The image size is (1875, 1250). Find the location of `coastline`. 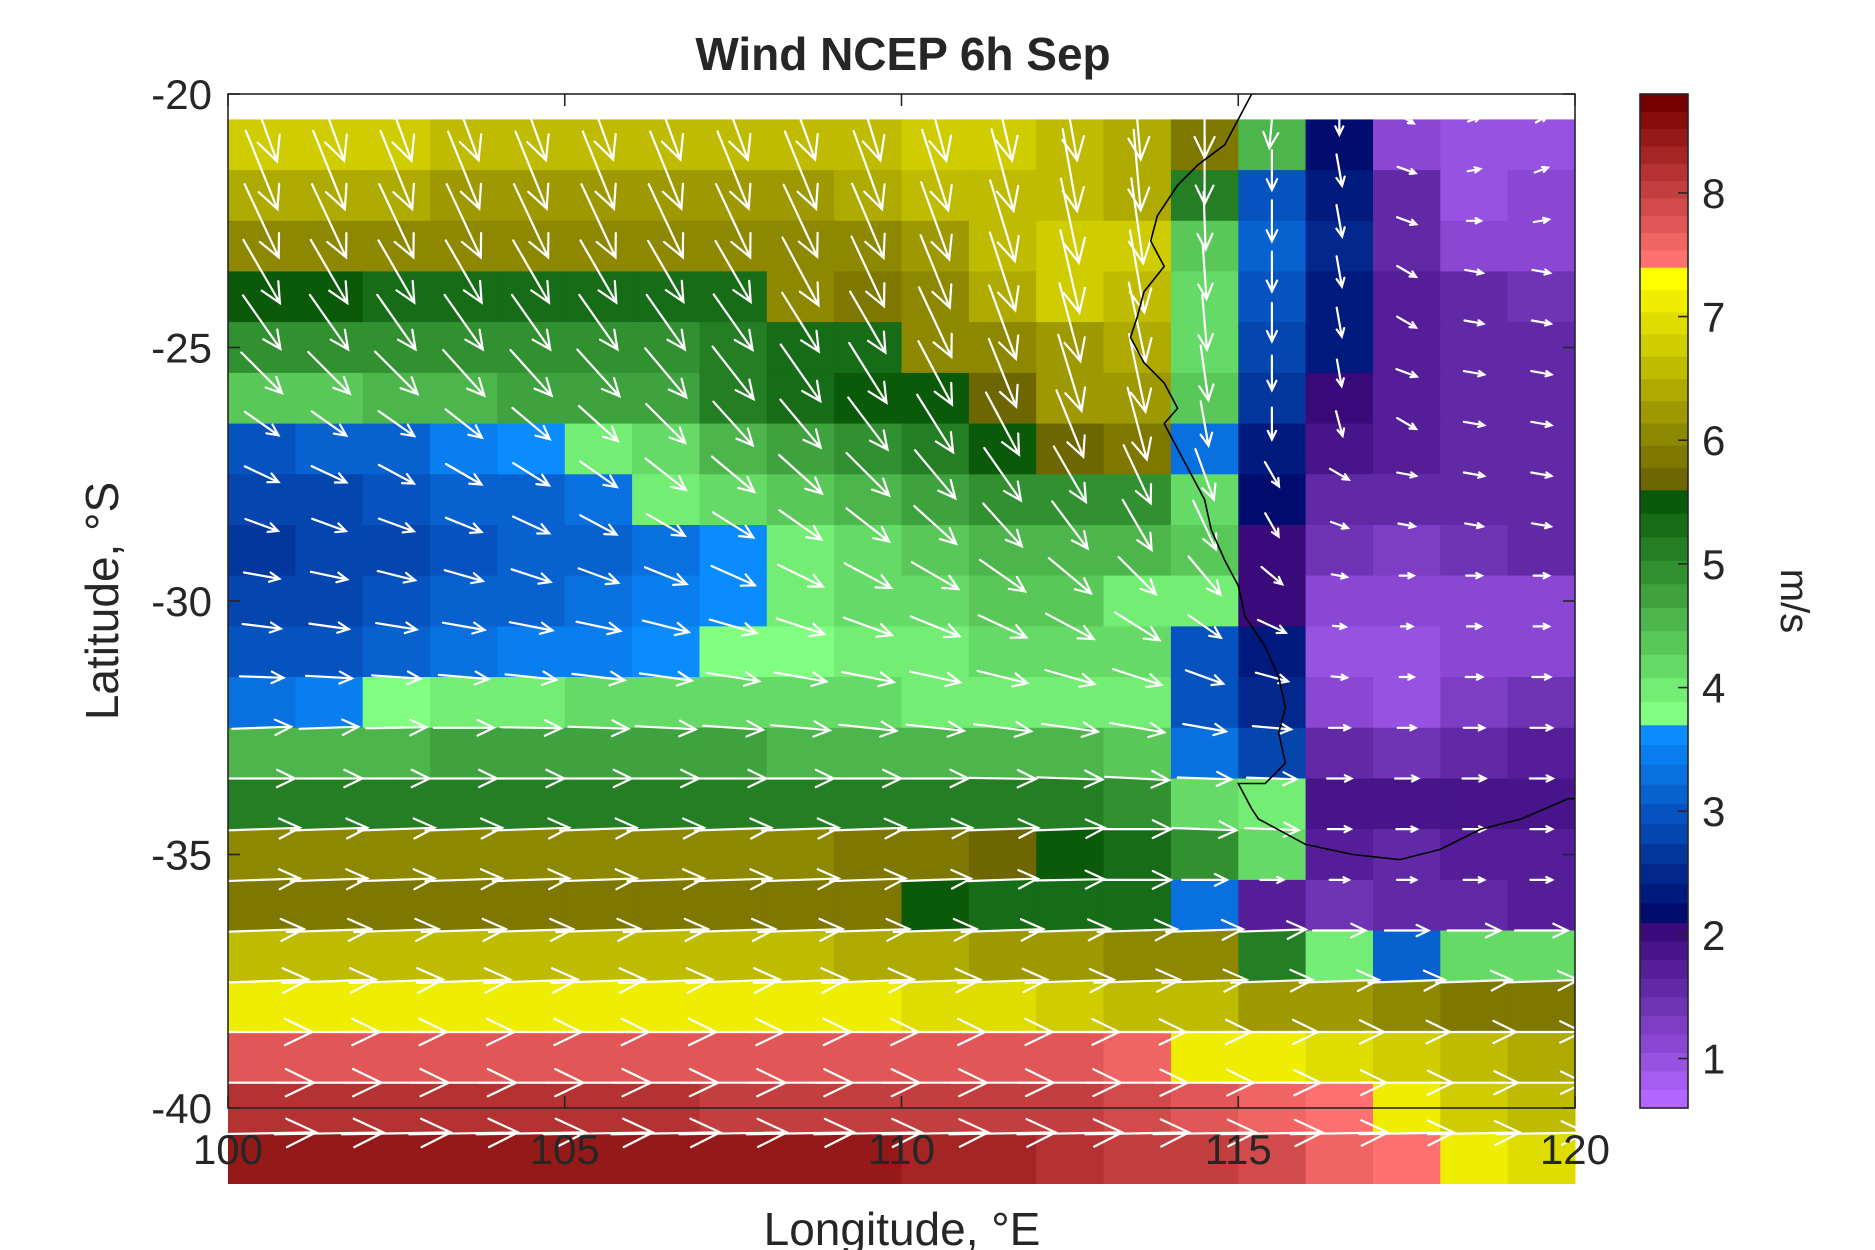

coastline is located at coordinates (1352, 477).